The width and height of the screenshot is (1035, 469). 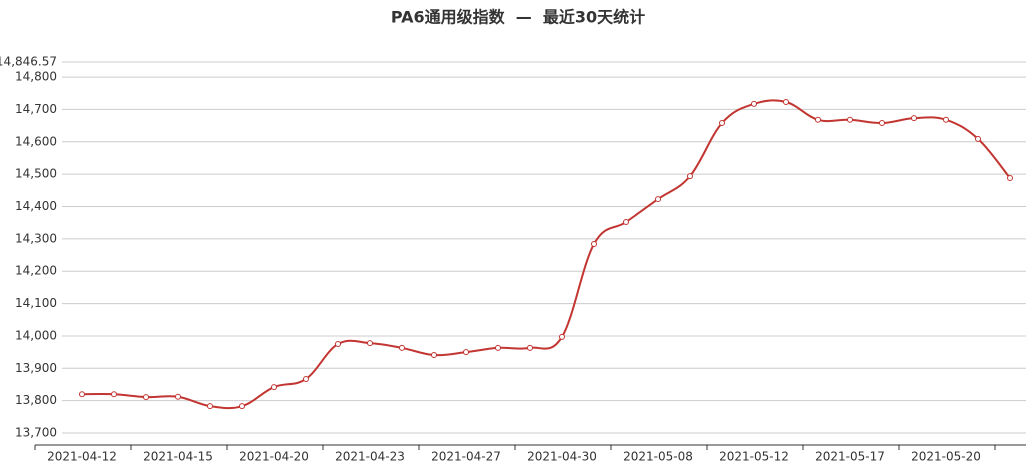 I want to click on x-tick-label: 2021-05-17, so click(x=850, y=457).